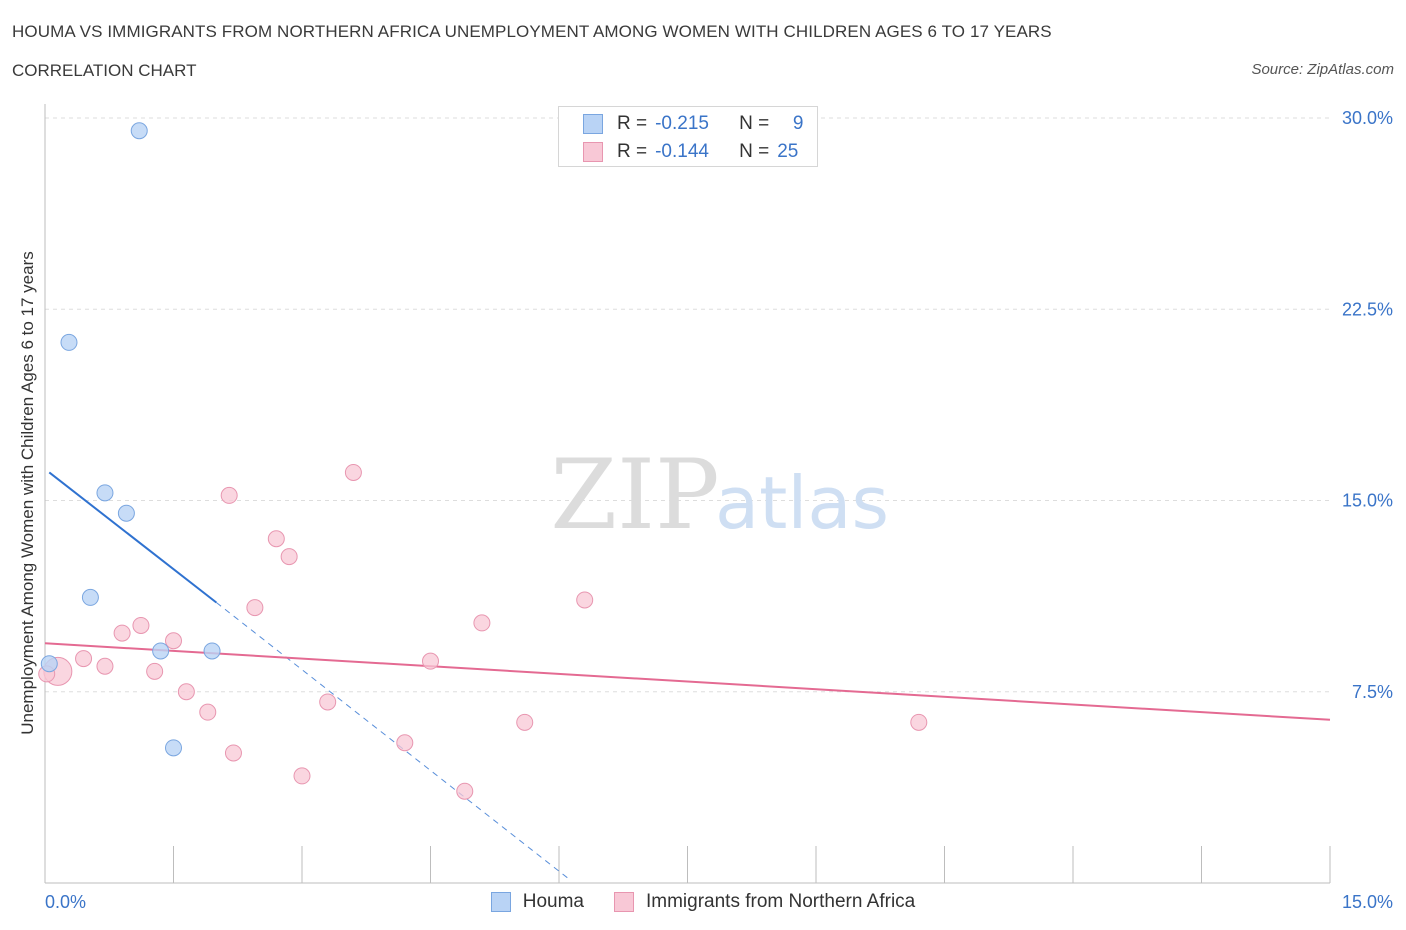 This screenshot has height=930, width=1406. What do you see at coordinates (687, 681) in the screenshot?
I see `immigrants-trend-line` at bounding box center [687, 681].